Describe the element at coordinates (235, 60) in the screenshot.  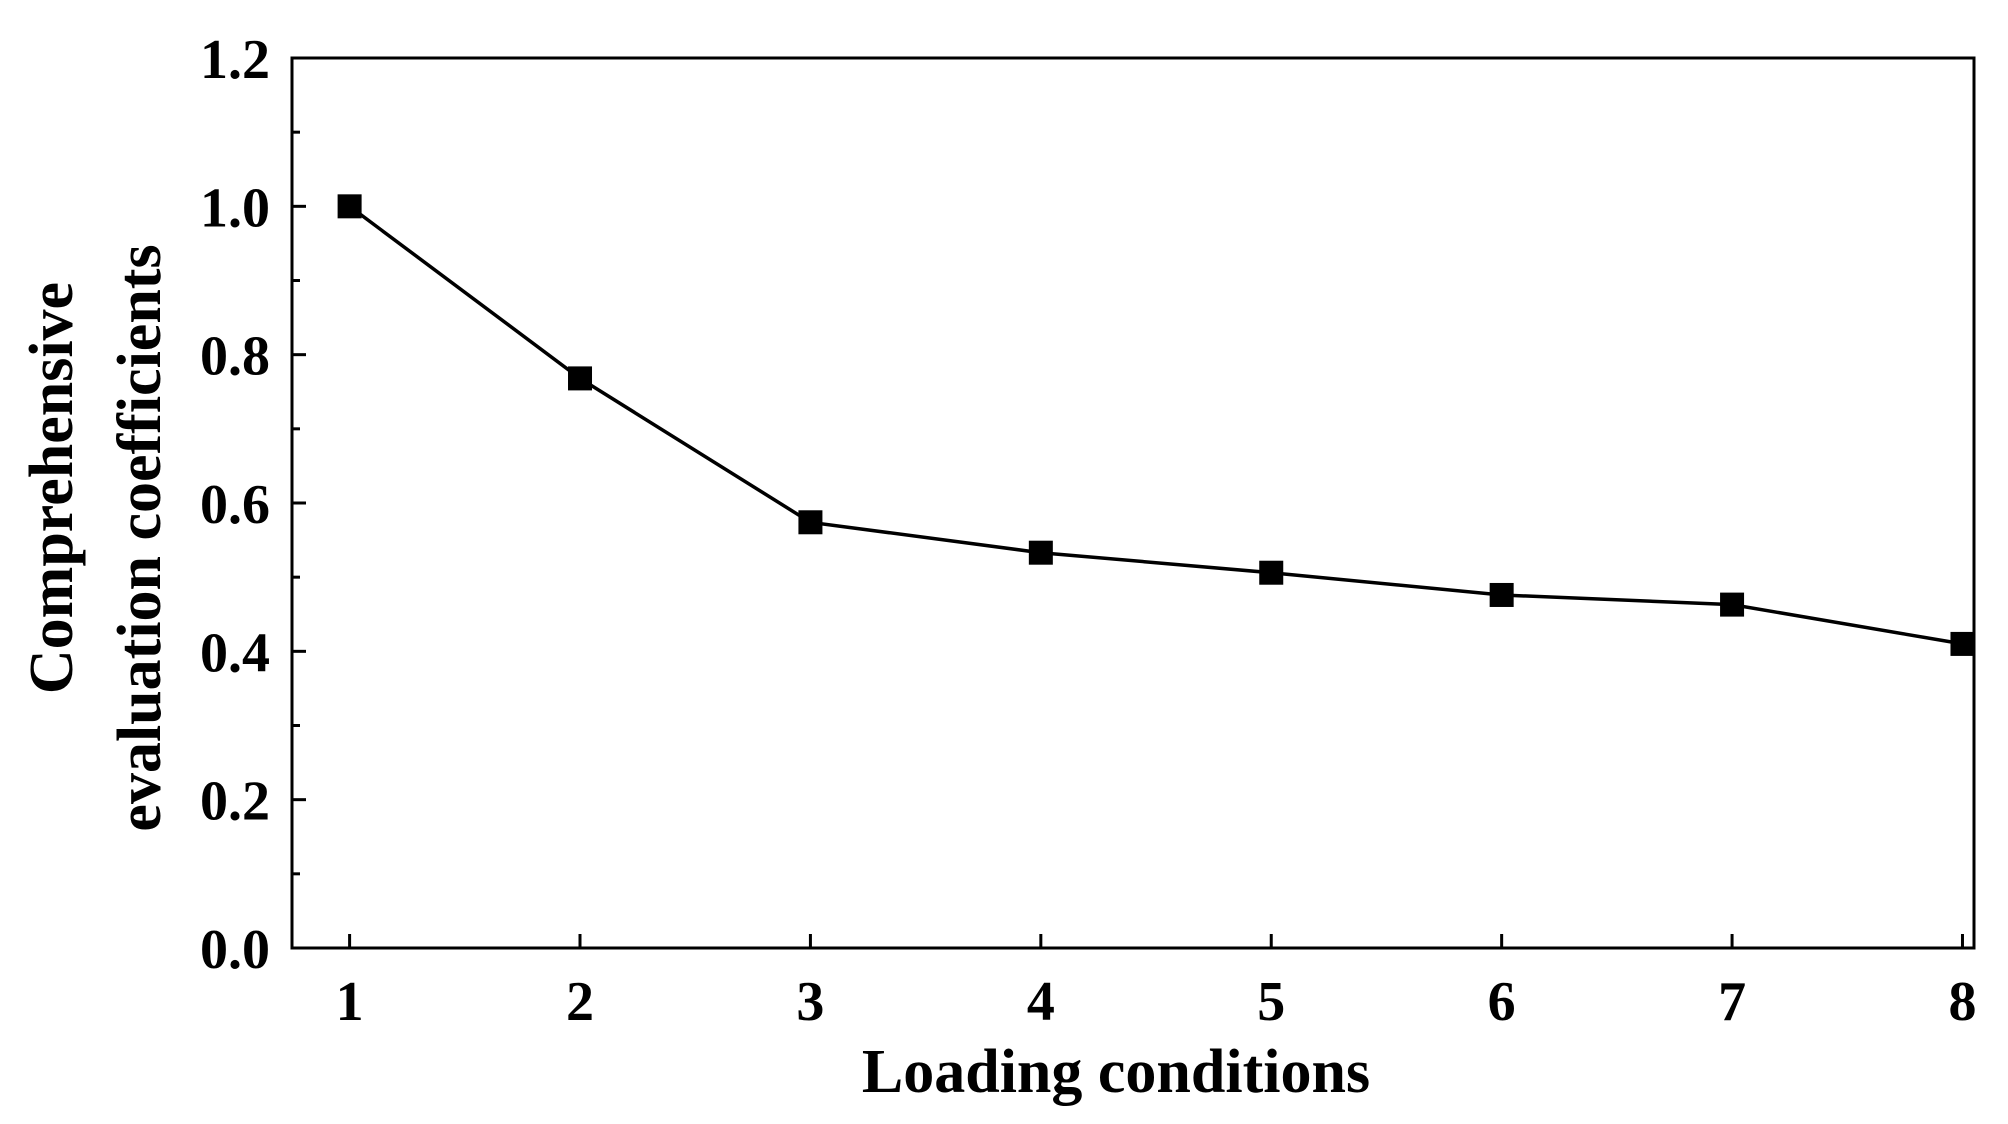
I see `y-tick-label: 1.2` at that location.